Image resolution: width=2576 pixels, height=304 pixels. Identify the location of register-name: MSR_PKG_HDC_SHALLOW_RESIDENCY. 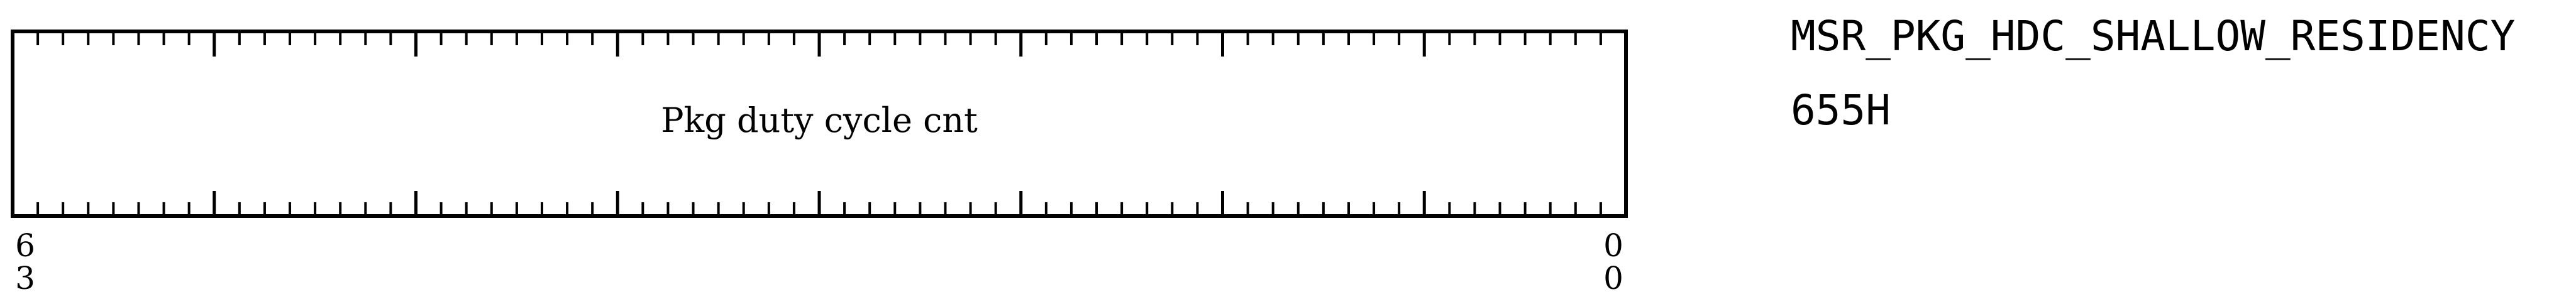
(2153, 36).